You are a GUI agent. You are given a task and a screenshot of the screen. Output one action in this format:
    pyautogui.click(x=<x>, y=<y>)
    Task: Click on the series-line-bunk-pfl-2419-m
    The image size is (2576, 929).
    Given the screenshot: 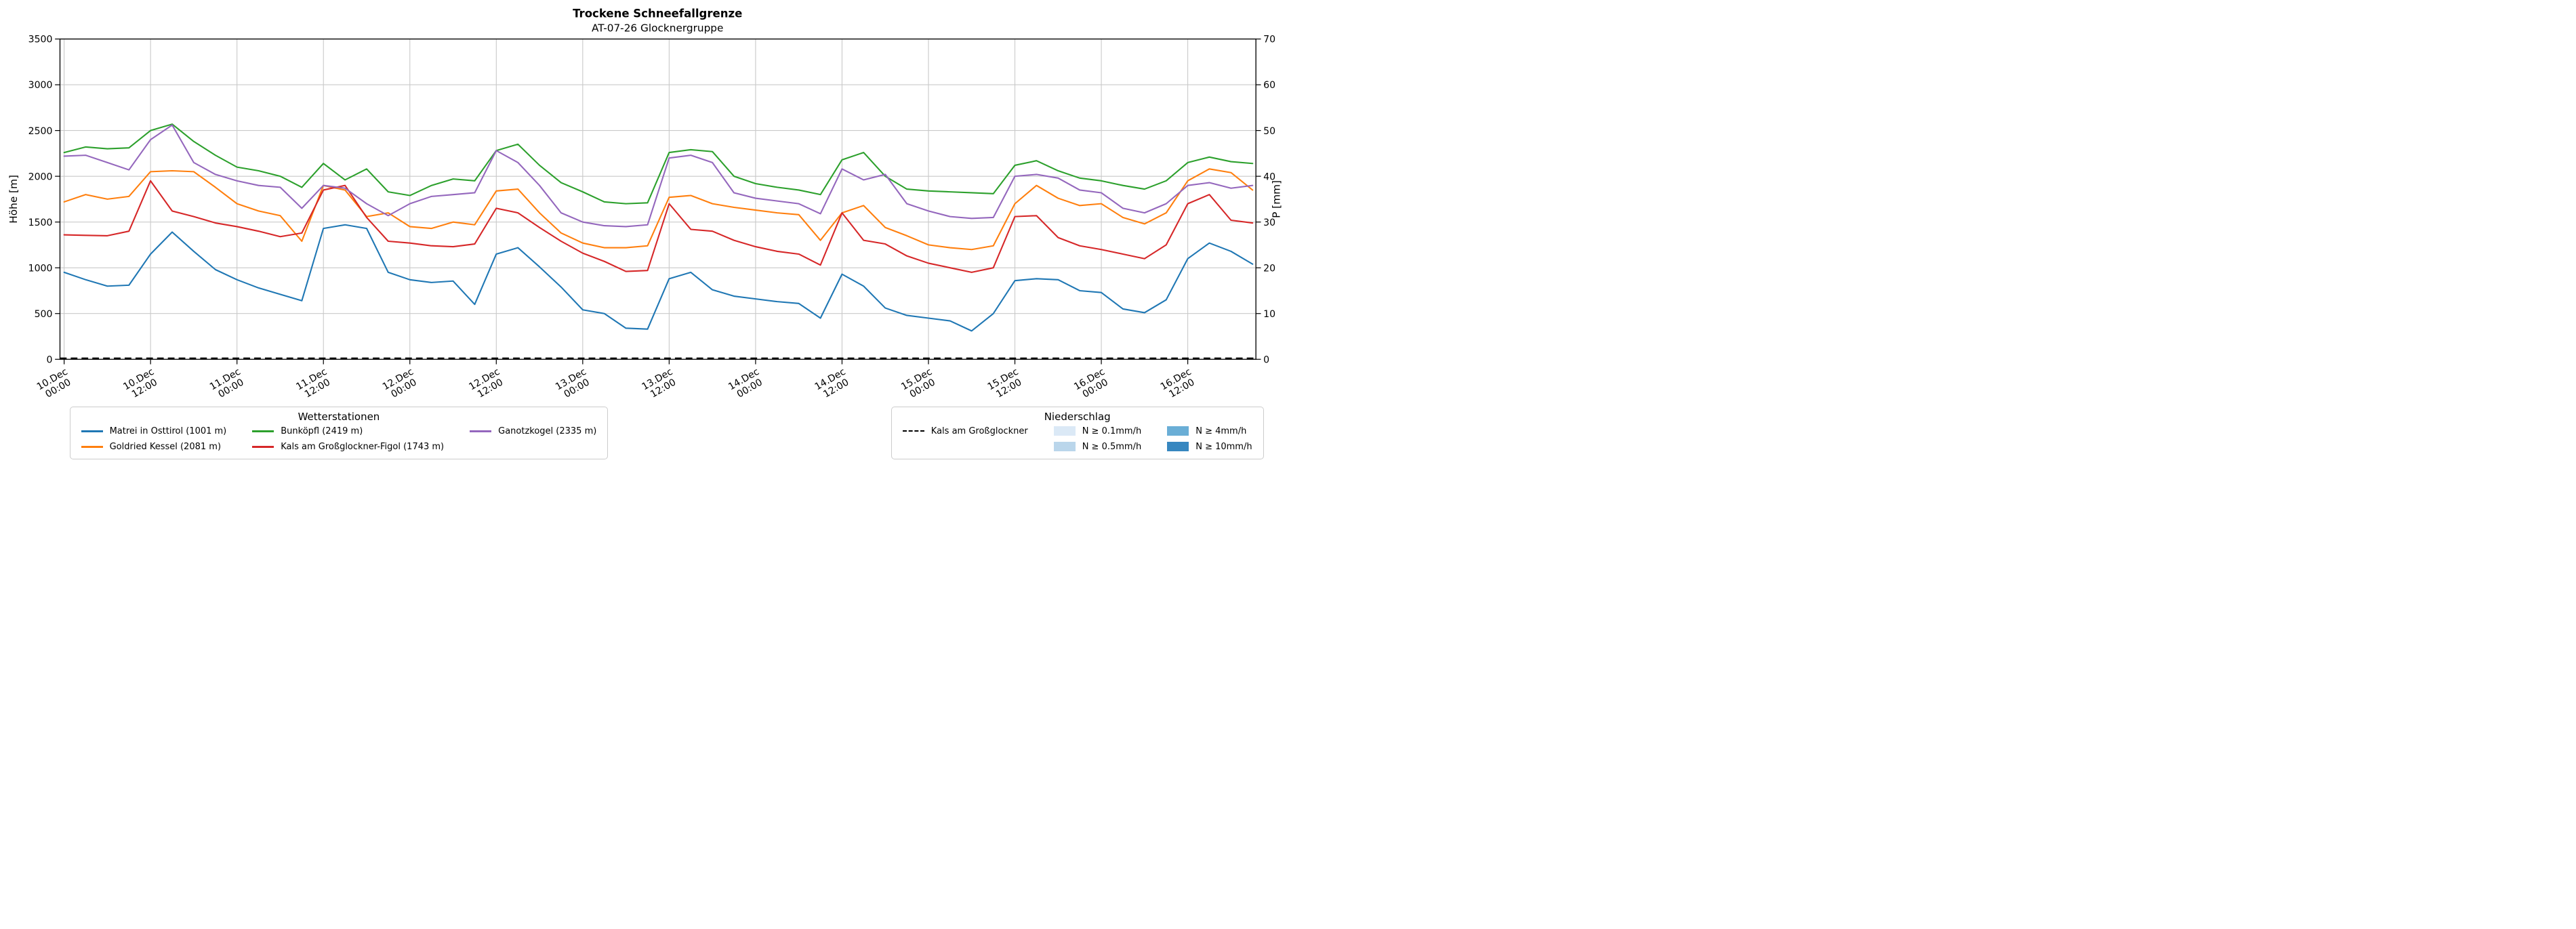 What is the action you would take?
    pyautogui.click(x=658, y=164)
    